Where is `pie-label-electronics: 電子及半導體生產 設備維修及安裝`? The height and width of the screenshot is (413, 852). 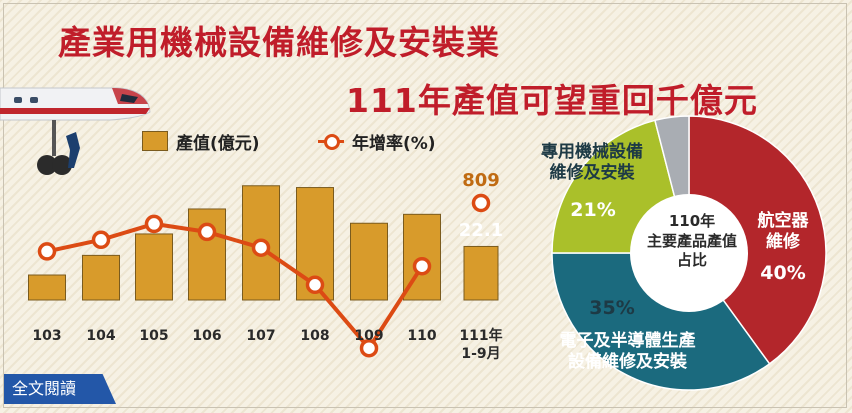 pie-label-electronics: 電子及半導體生產 設備維修及安裝 is located at coordinates (627, 352).